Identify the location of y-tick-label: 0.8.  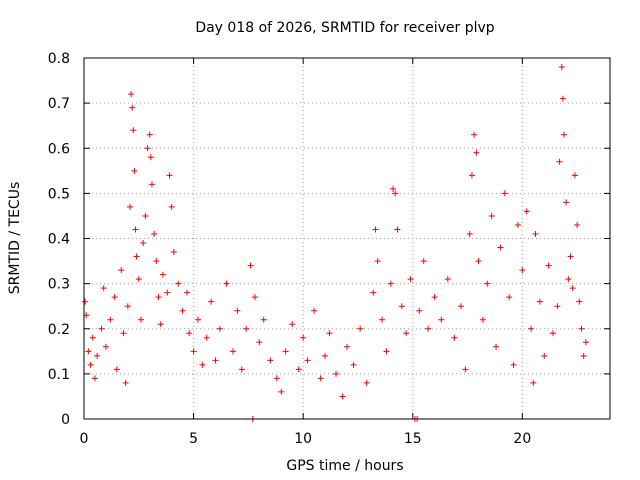
(59, 59).